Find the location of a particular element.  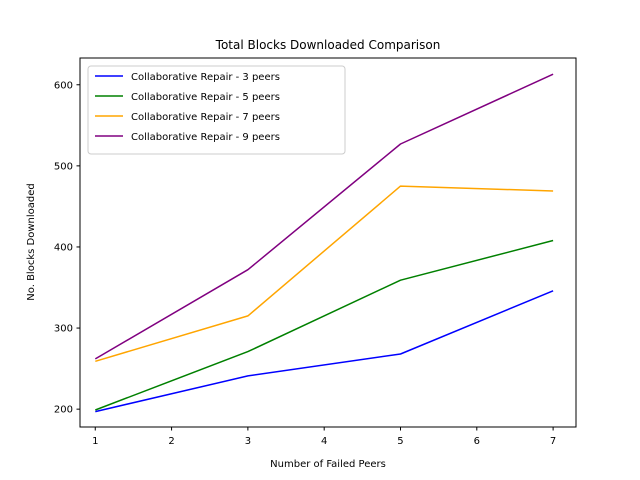

x-tick-label: 2 is located at coordinates (171, 441).